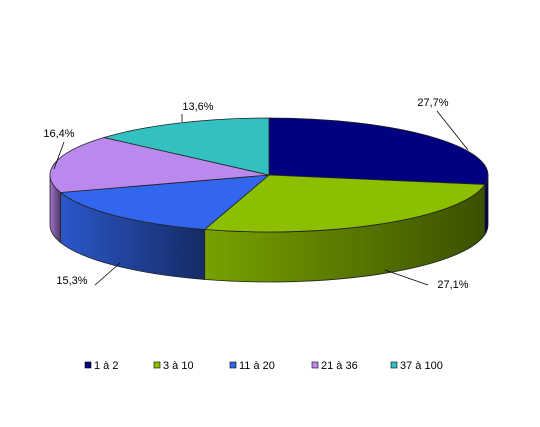  I want to click on data-label-3: 16,4%, so click(58, 134).